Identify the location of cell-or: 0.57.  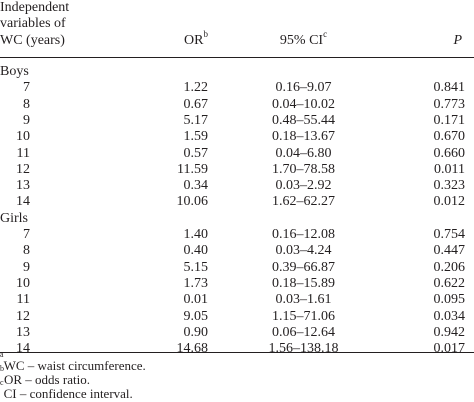
(196, 153).